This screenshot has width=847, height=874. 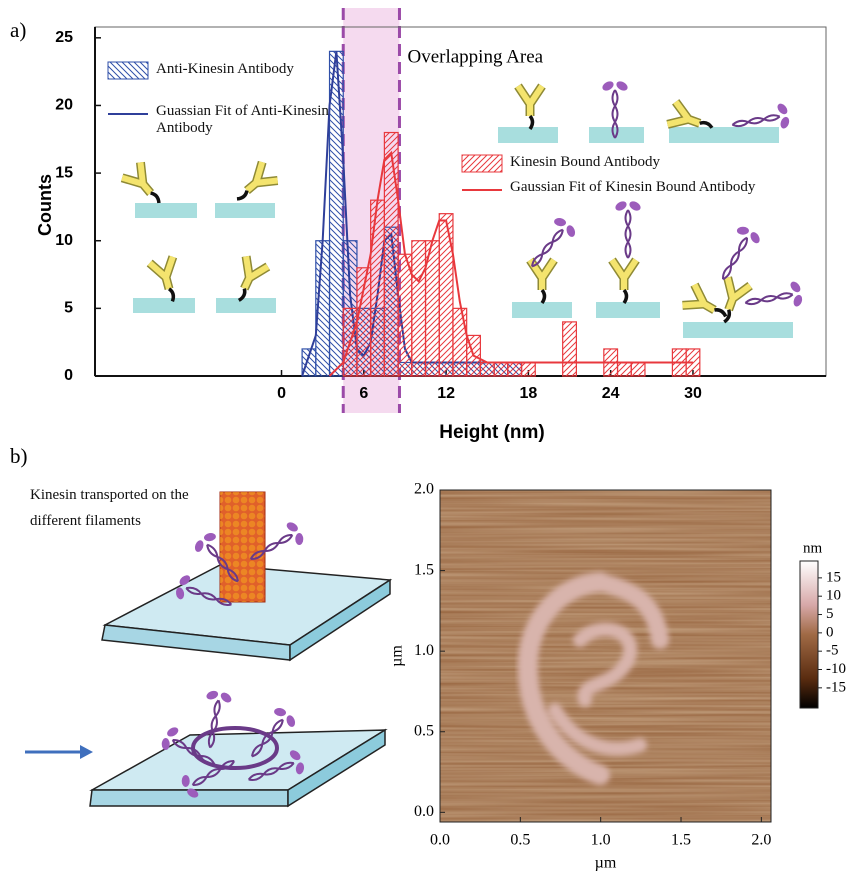 I want to click on x-axis-label: Height (nm), so click(x=492, y=432).